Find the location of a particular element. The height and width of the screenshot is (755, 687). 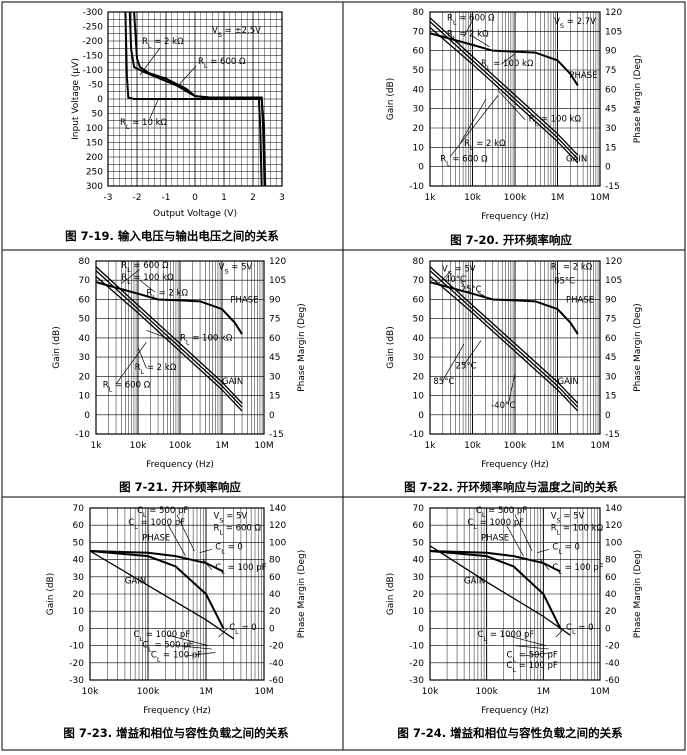

y-tick-label: 30 is located at coordinates (419, 578).